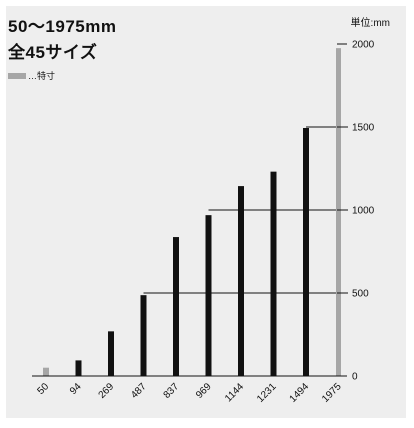 The width and height of the screenshot is (414, 428). What do you see at coordinates (370, 23) in the screenshot?
I see `unit-label: 単位:mm` at bounding box center [370, 23].